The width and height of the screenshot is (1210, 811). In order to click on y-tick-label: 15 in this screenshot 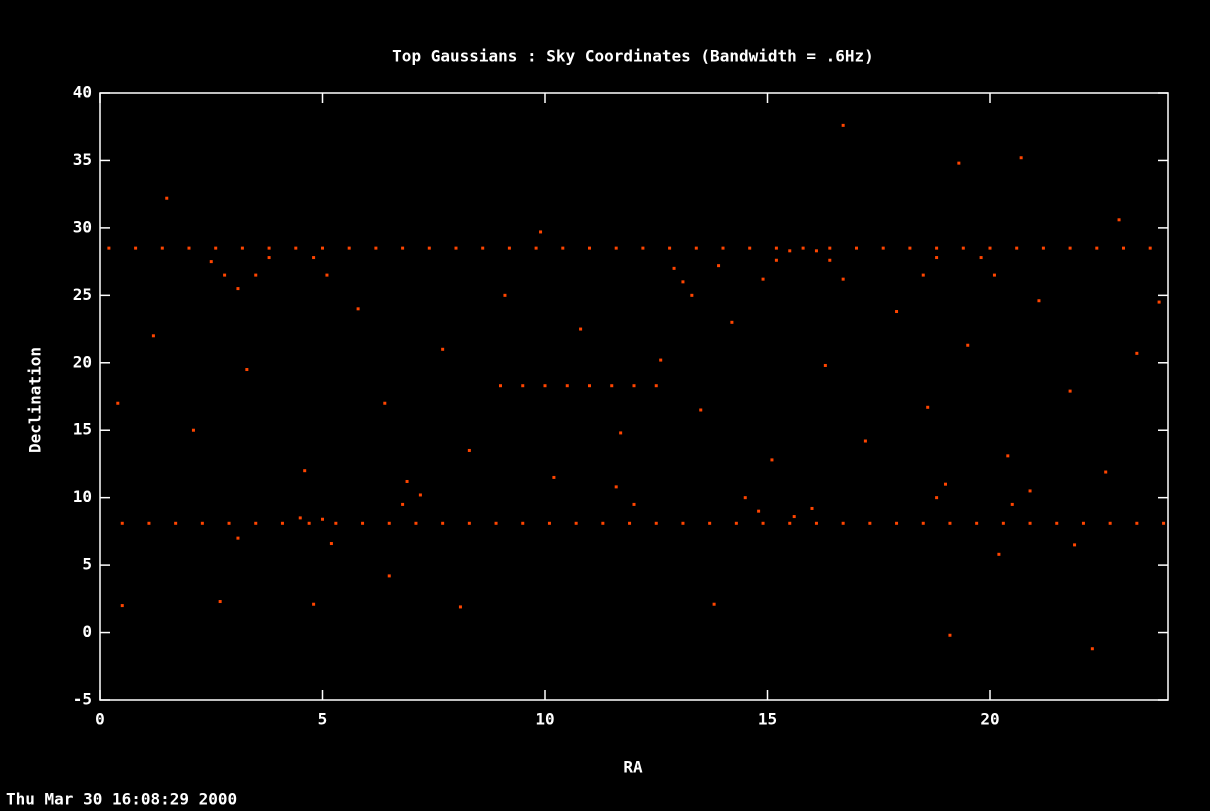, I will do `click(82, 429)`.